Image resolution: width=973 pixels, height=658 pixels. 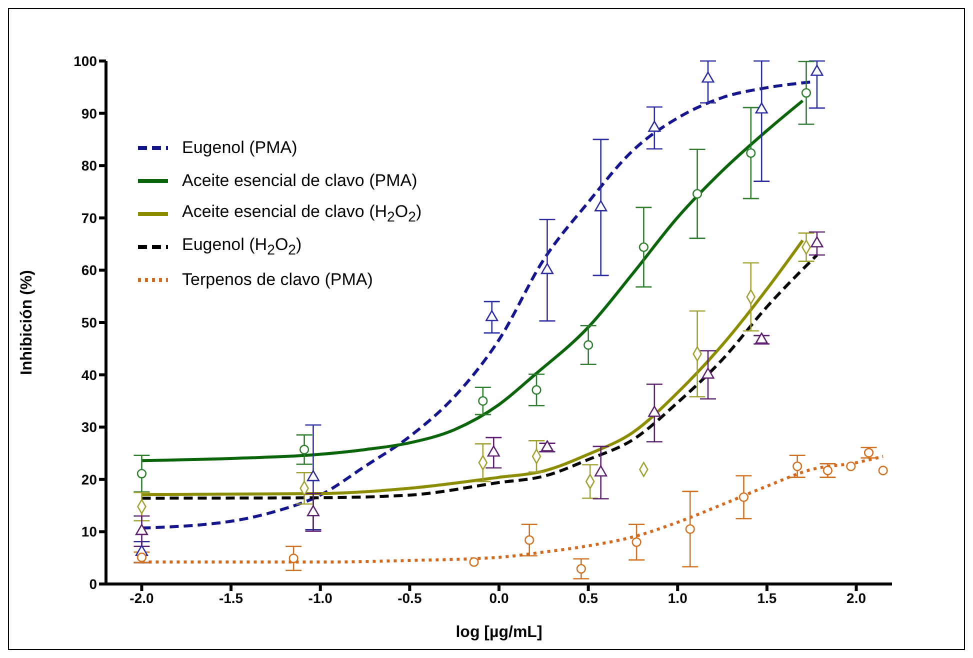 I want to click on y-tick-label: 40, so click(x=89, y=374).